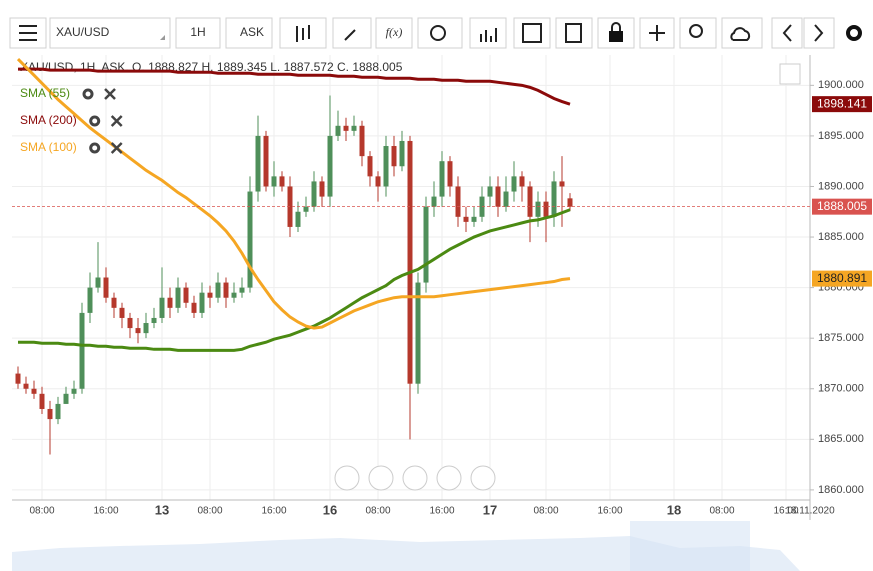 This screenshot has width=873, height=571. I want to click on timeframe-button, so click(198, 33).